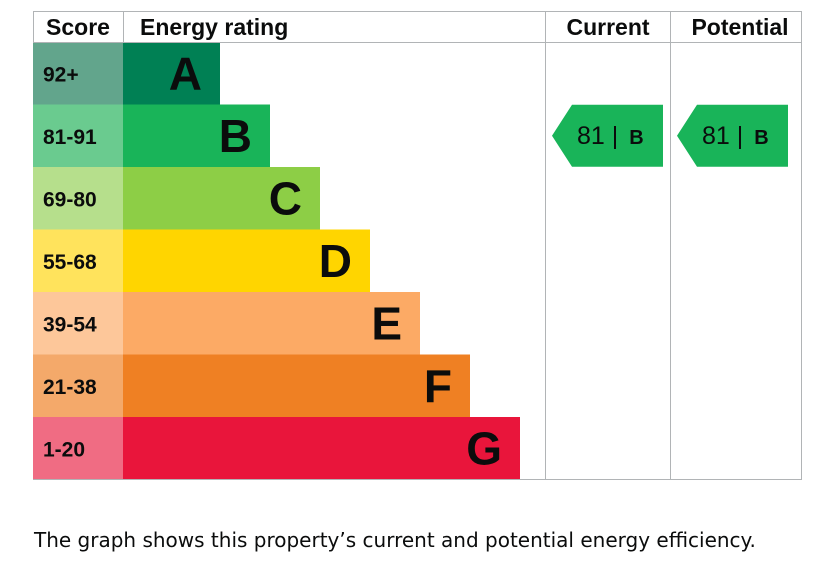 The width and height of the screenshot is (839, 581). Describe the element at coordinates (417, 27) in the screenshot. I see `column-headers: Score Energy rating Current Potential` at that location.